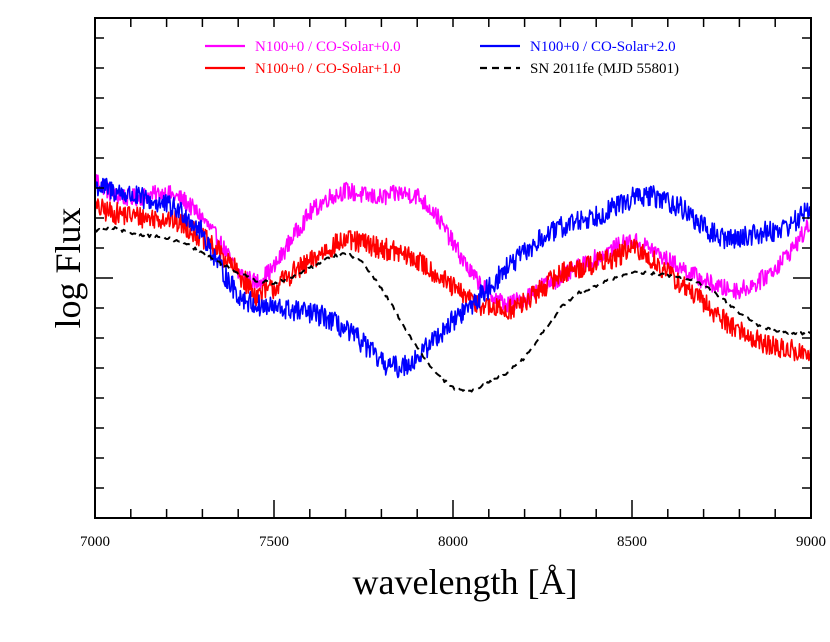 Image resolution: width=830 pixels, height=642 pixels. Describe the element at coordinates (328, 69) in the screenshot. I see `legend-label: N100+0 / CO-Solar+1.0` at that location.